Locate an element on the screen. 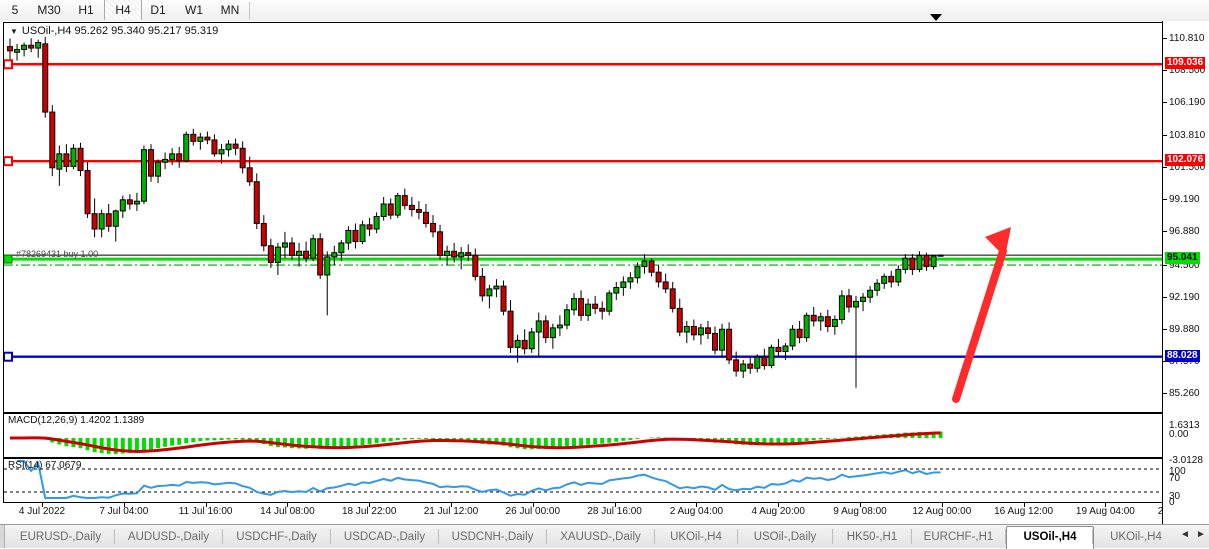  chart-tab-hk50-h1: HK50-,H1 is located at coordinates (872, 537).